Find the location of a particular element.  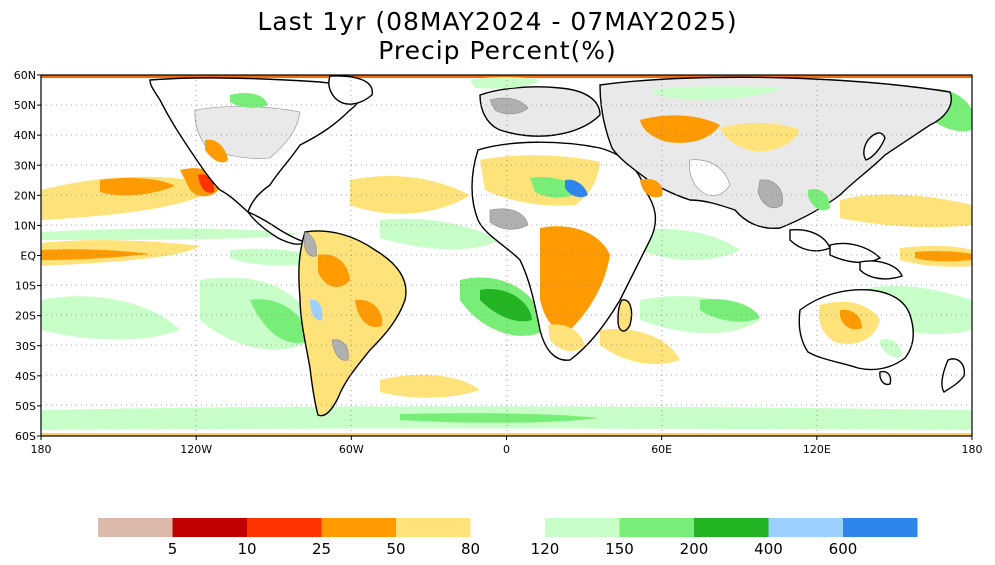

lat-tick-label: 60S is located at coordinates (25, 436).